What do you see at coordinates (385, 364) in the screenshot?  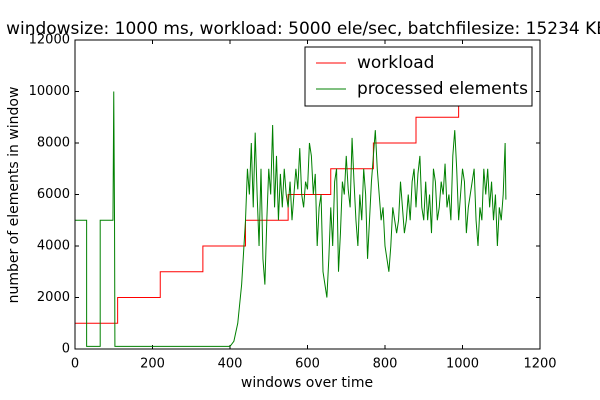 I see `x-tick-label: 800` at bounding box center [385, 364].